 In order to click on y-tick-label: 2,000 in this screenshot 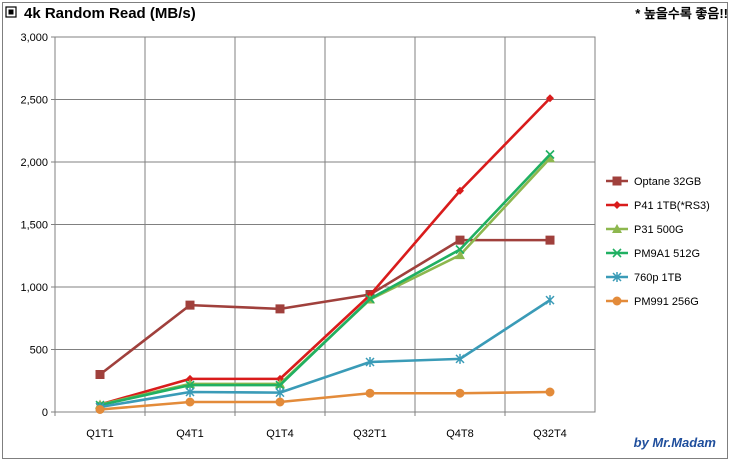, I will do `click(34, 163)`.